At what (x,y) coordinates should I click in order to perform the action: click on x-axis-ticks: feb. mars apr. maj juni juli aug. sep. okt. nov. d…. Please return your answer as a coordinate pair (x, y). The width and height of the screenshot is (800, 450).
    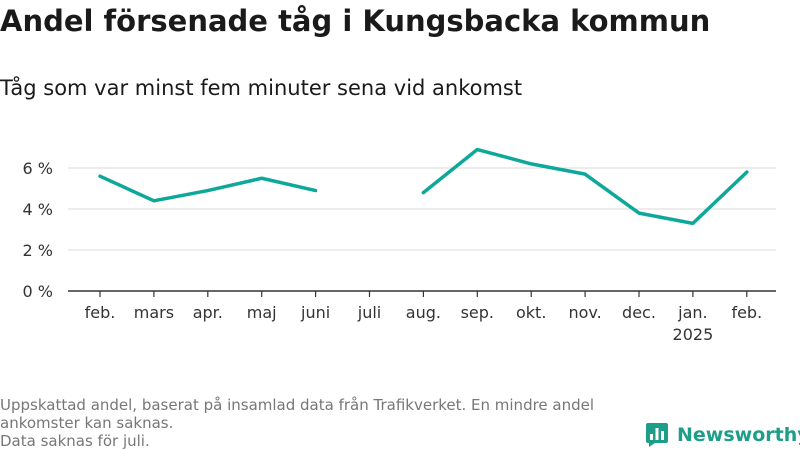
    Looking at the image, I should click on (423, 317).